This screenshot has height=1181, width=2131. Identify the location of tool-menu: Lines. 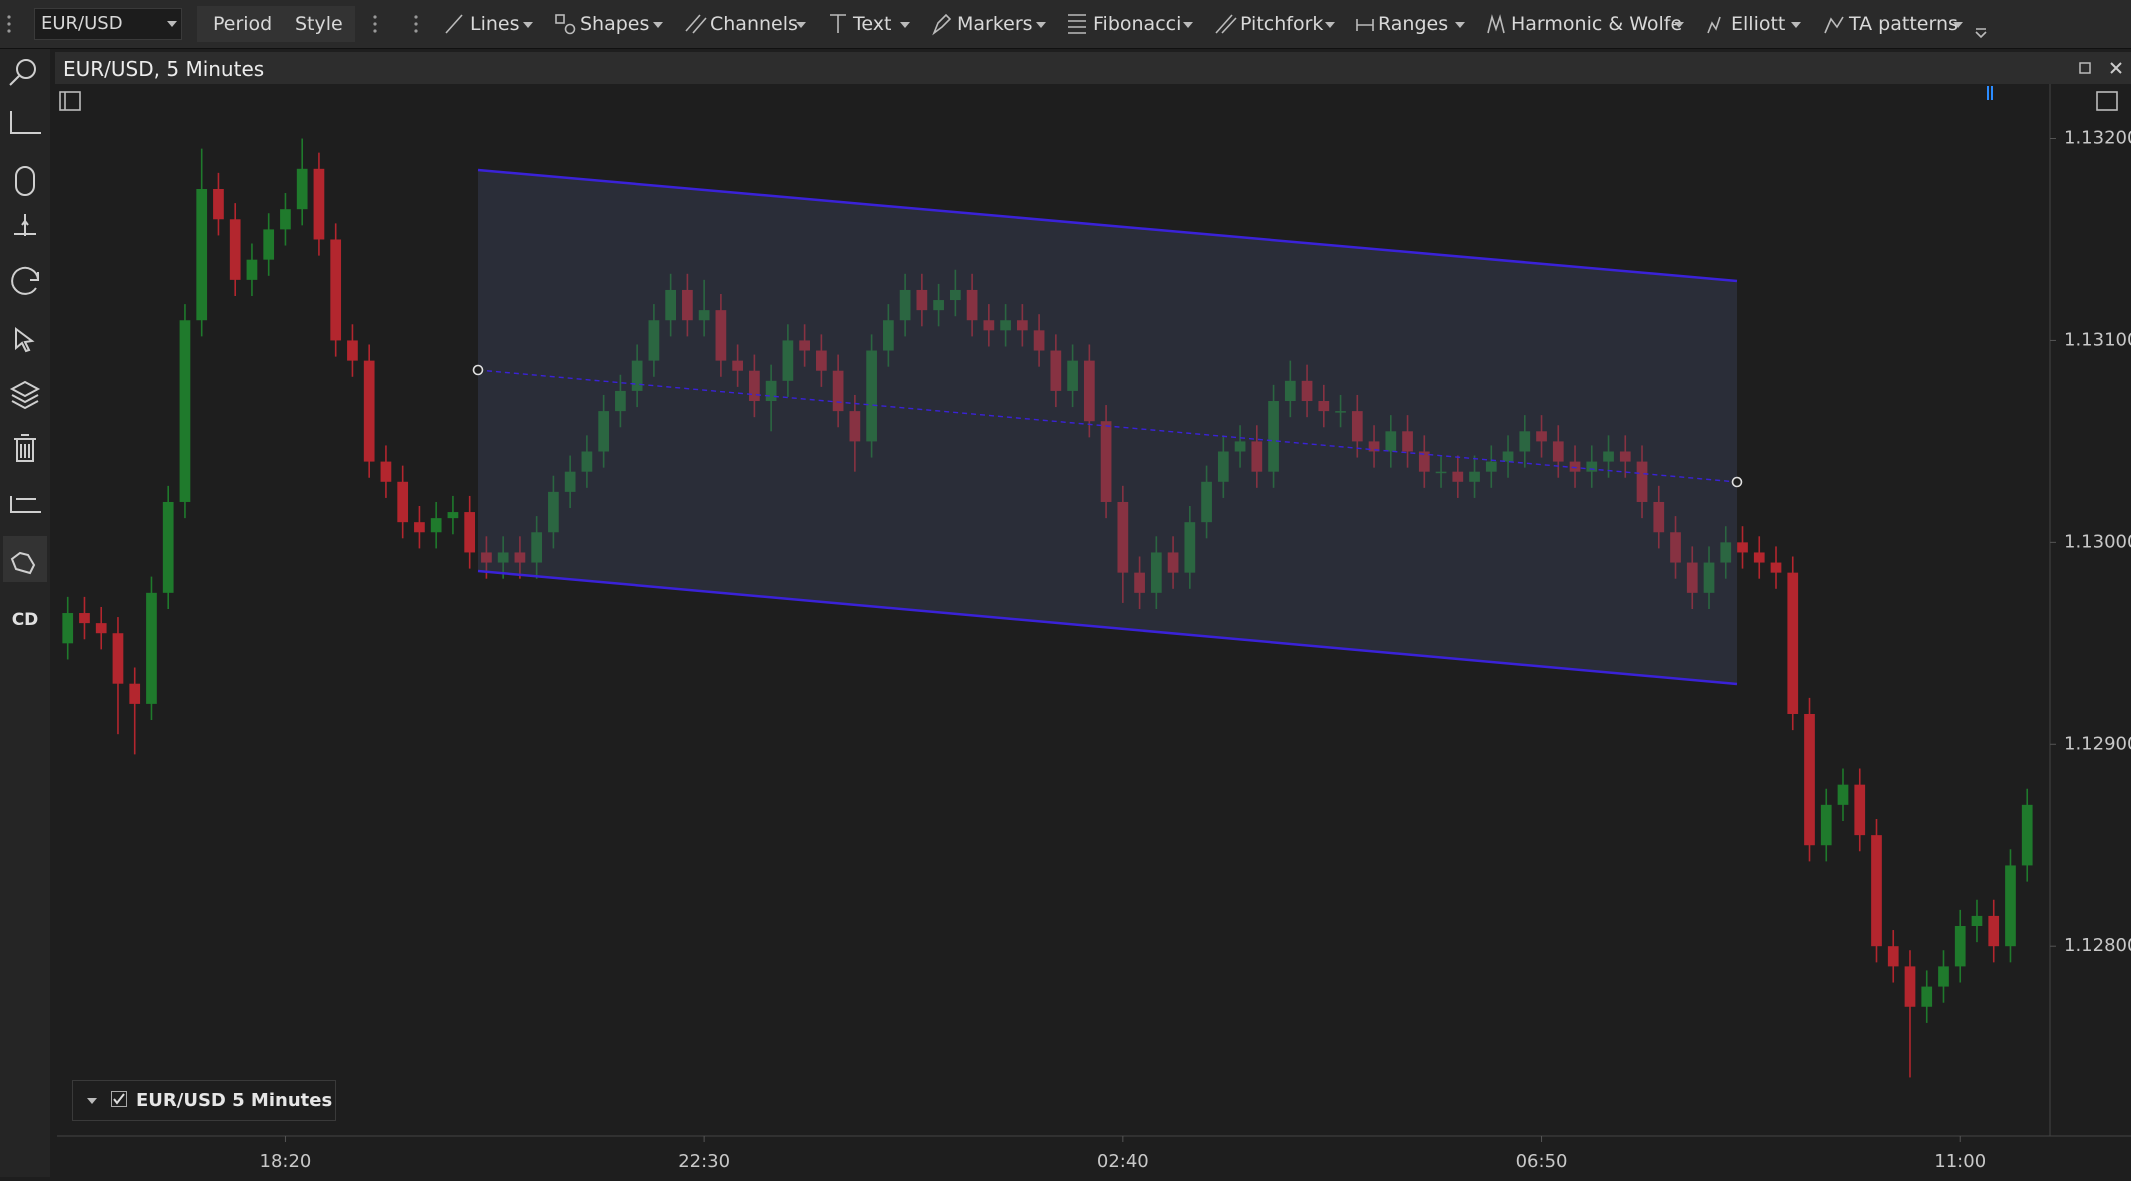
(495, 24).